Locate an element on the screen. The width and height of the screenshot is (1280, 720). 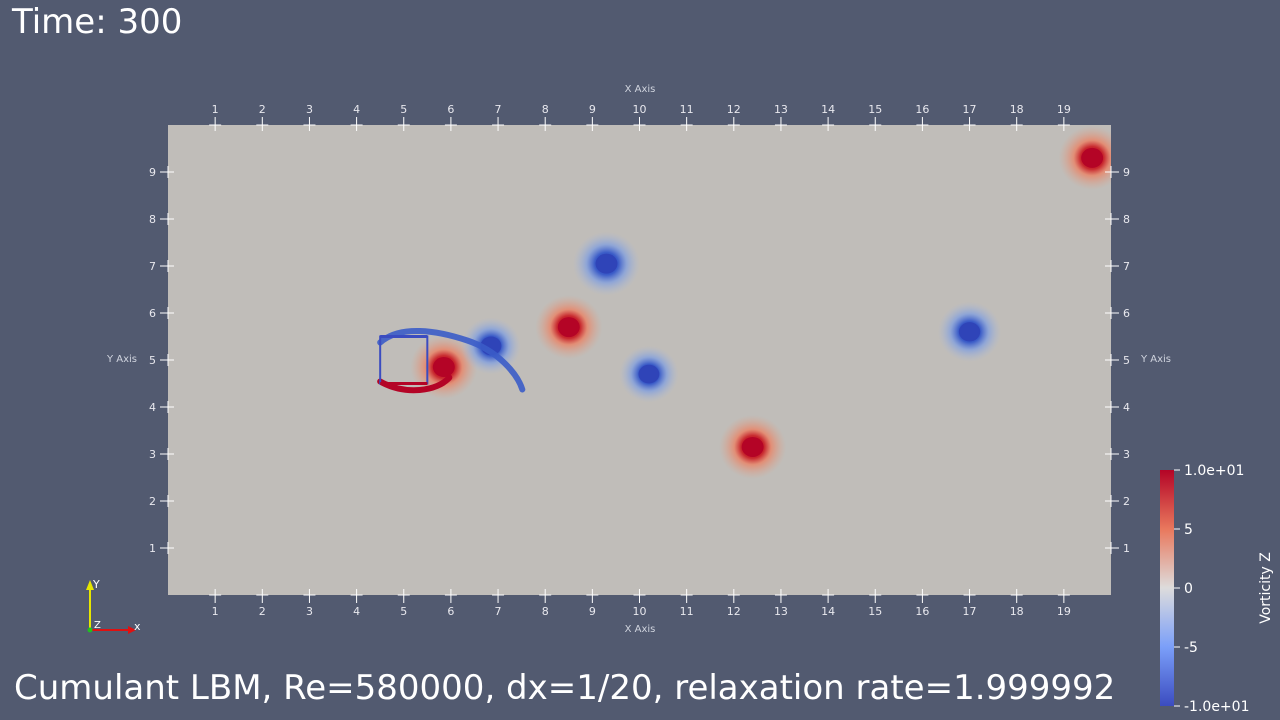
x-tick-label-top: 13 is located at coordinates (781, 109).